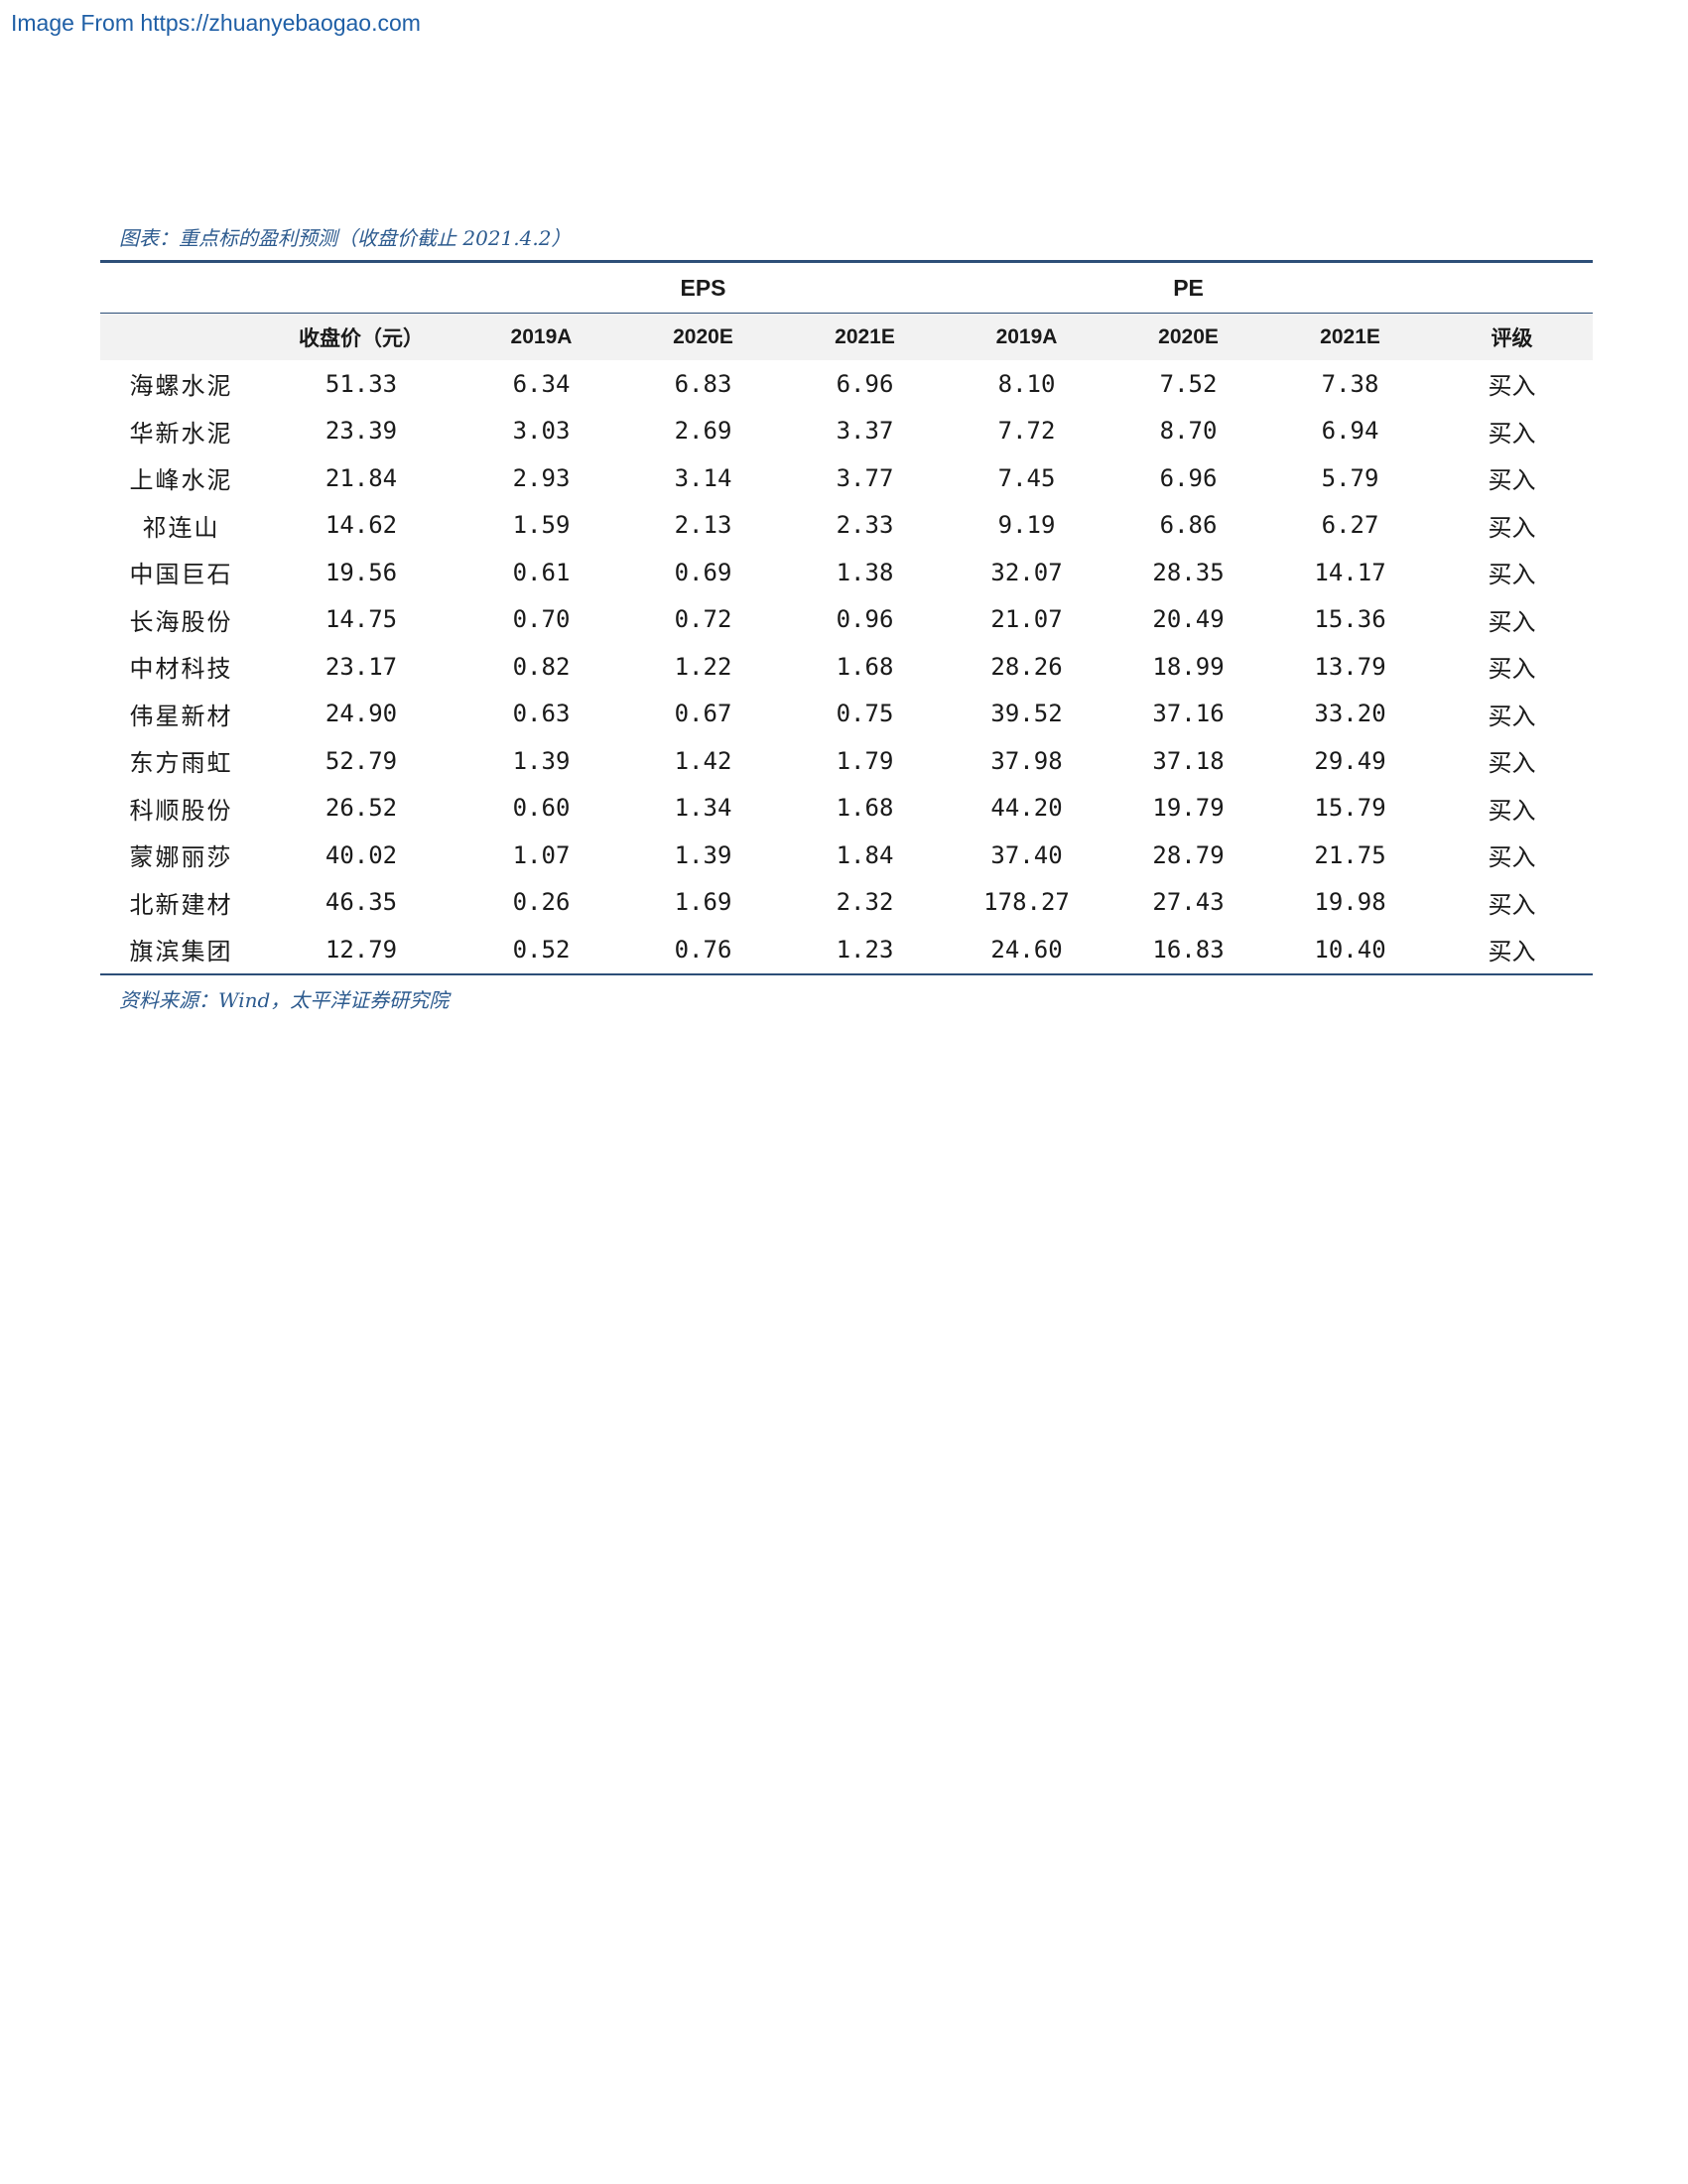  What do you see at coordinates (1026, 714) in the screenshot?
I see `cell-pe-2019a: 39.52` at bounding box center [1026, 714].